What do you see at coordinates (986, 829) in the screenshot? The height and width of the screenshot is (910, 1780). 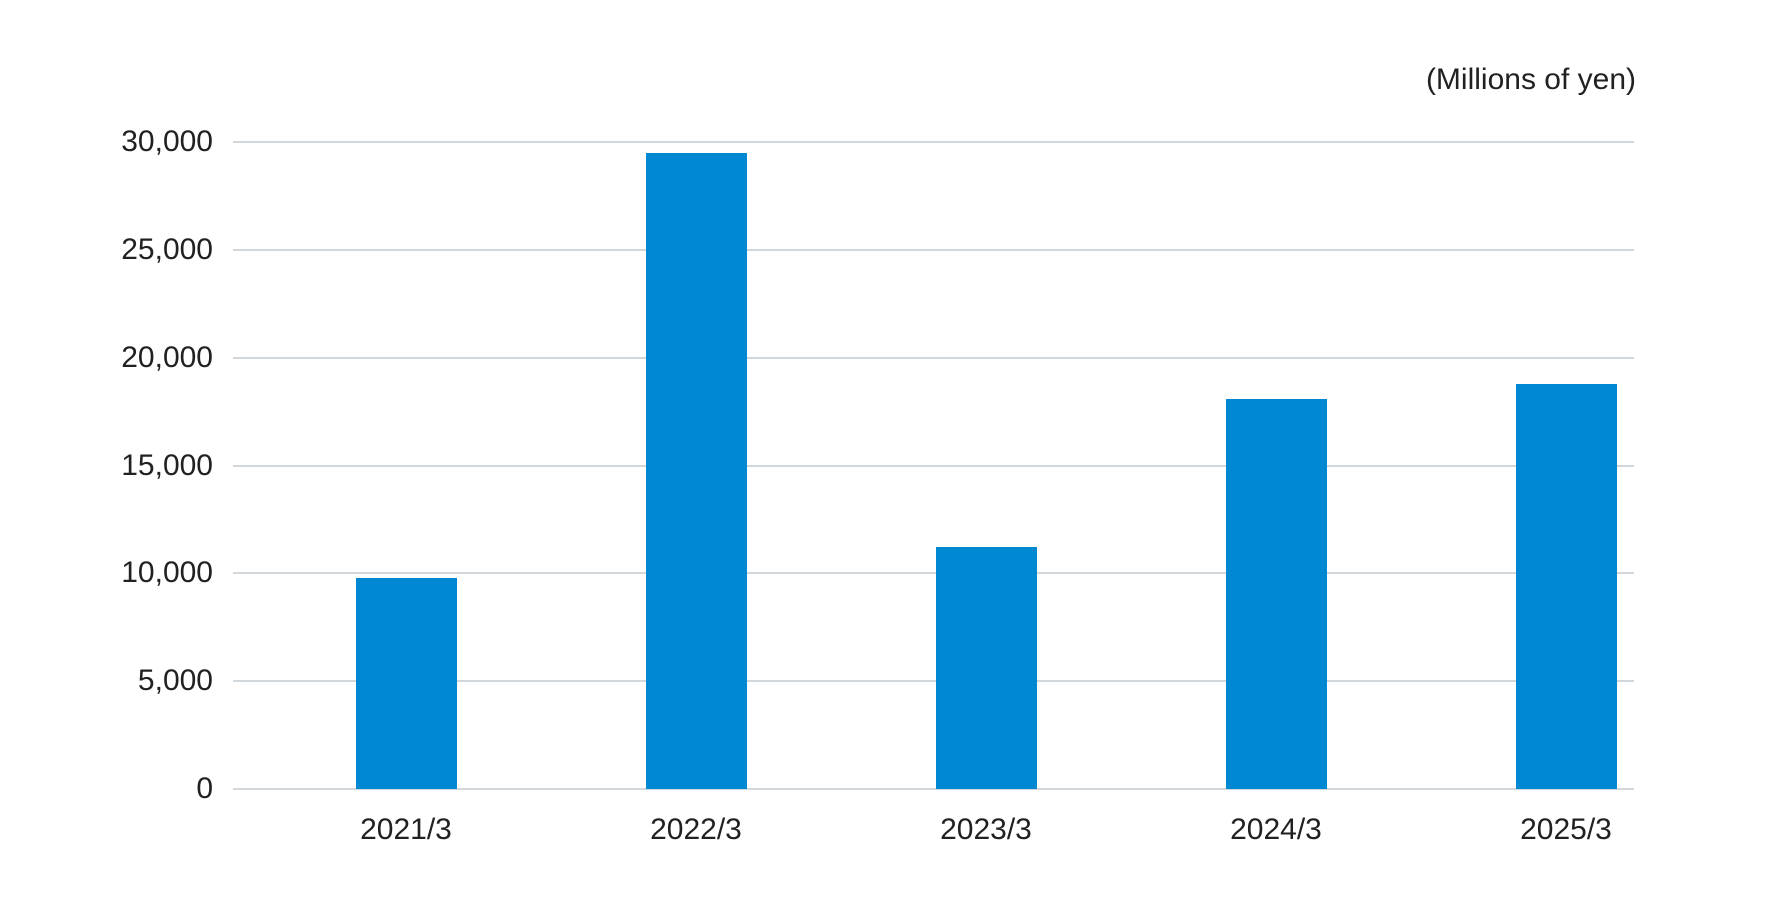 I see `x-axis-label: 2023/3` at bounding box center [986, 829].